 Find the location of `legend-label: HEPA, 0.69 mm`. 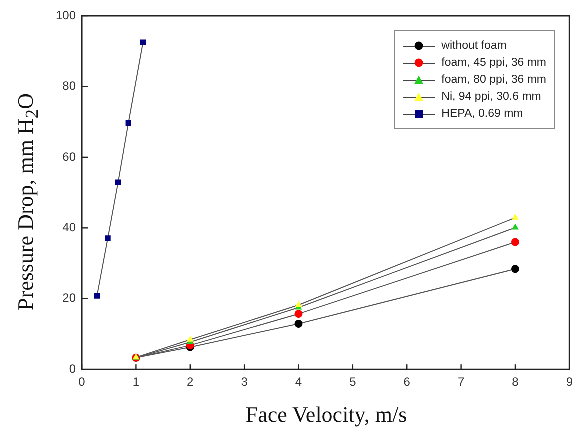

legend-label: HEPA, 0.69 mm is located at coordinates (483, 114).